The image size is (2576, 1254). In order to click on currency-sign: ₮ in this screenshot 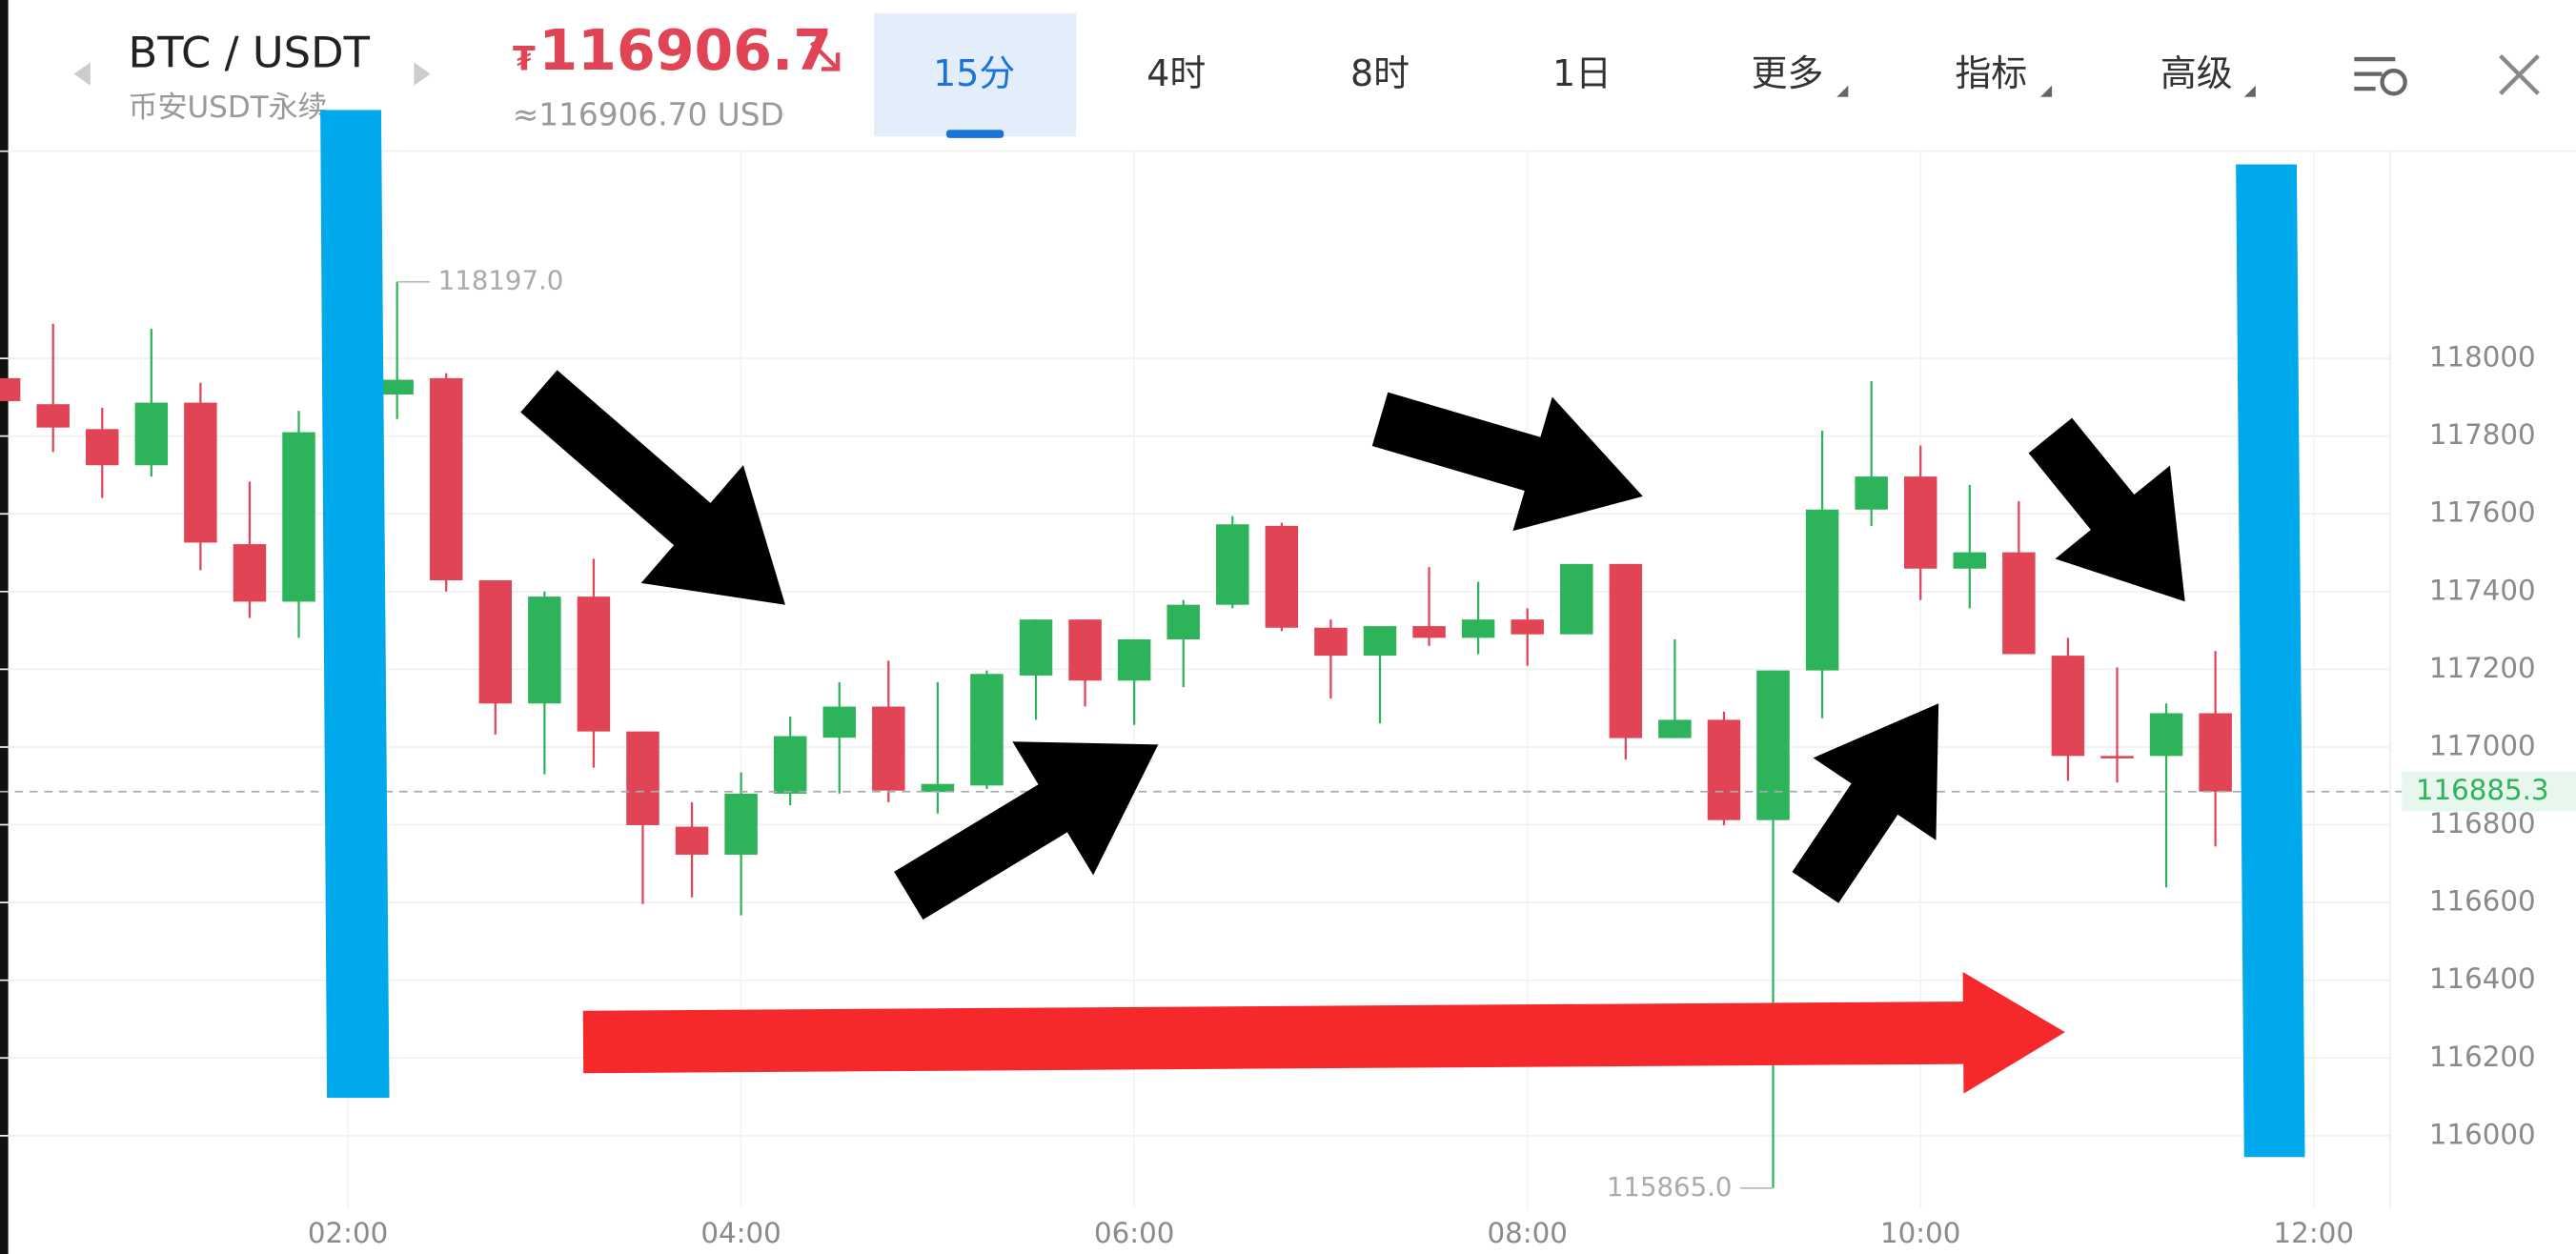, I will do `click(524, 59)`.